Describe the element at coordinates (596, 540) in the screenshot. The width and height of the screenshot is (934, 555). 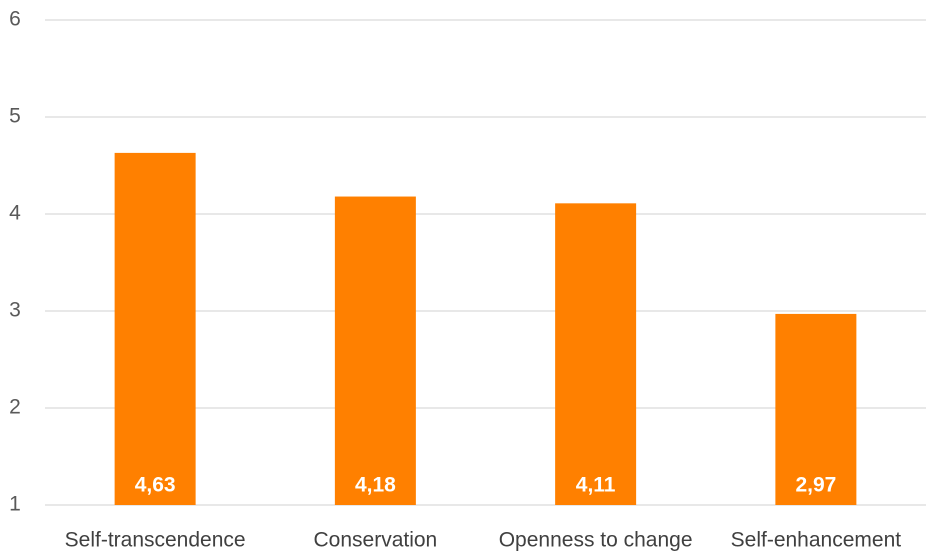
I see `x-tick-label: Openness to change` at that location.